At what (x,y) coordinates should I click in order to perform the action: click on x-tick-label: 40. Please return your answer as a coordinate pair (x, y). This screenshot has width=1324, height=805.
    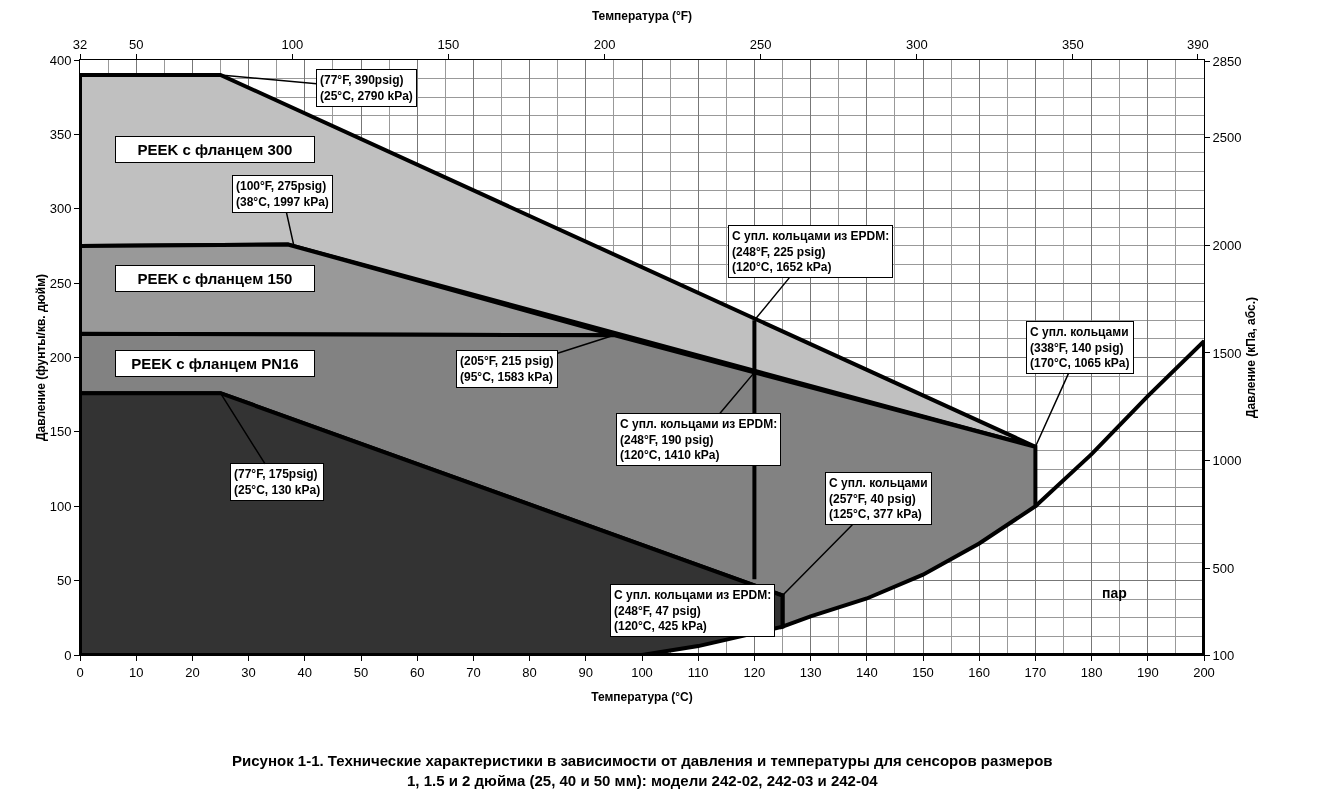
    Looking at the image, I should click on (305, 672).